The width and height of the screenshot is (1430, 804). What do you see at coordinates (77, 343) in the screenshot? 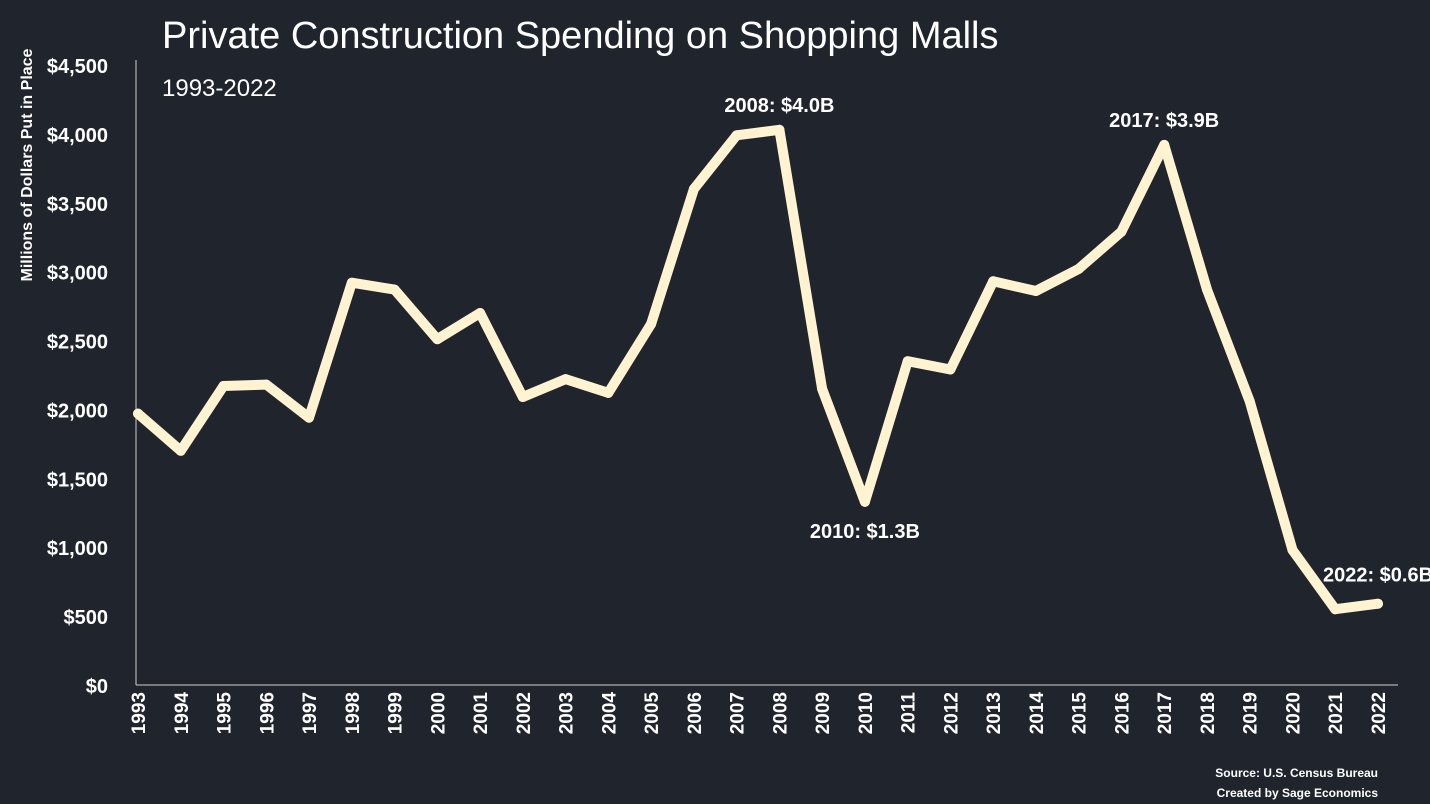
I see `y-tick-label: $2,500` at bounding box center [77, 343].